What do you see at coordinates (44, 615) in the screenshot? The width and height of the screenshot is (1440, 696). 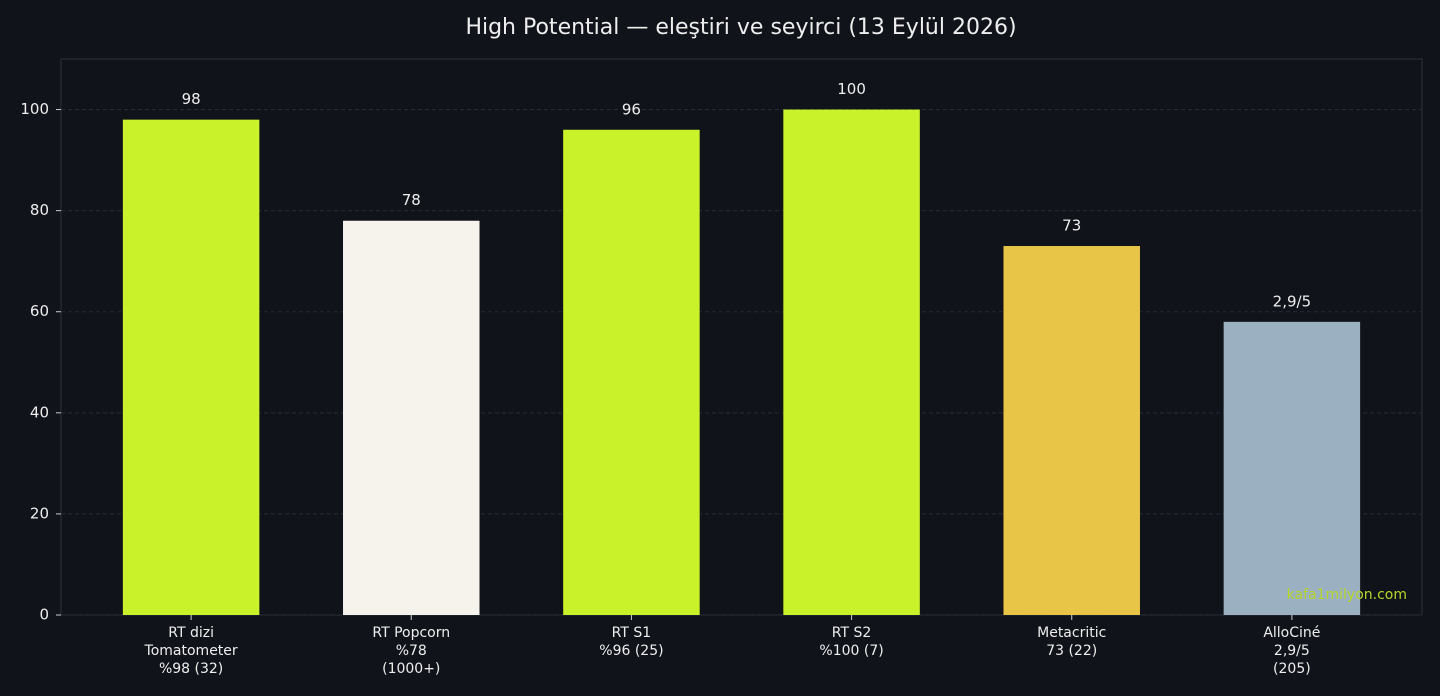 I see `y-tick-label: 0` at bounding box center [44, 615].